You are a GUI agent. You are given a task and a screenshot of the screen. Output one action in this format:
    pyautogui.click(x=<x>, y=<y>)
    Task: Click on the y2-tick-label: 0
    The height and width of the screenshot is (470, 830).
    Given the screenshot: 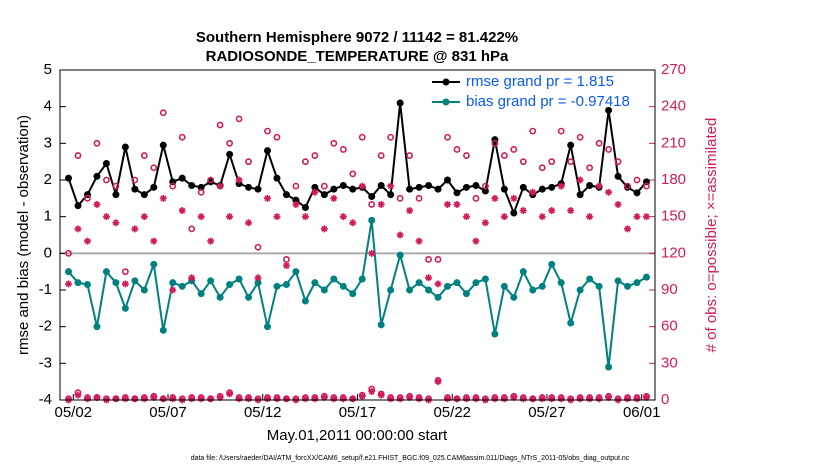 What is the action you would take?
    pyautogui.click(x=665, y=399)
    